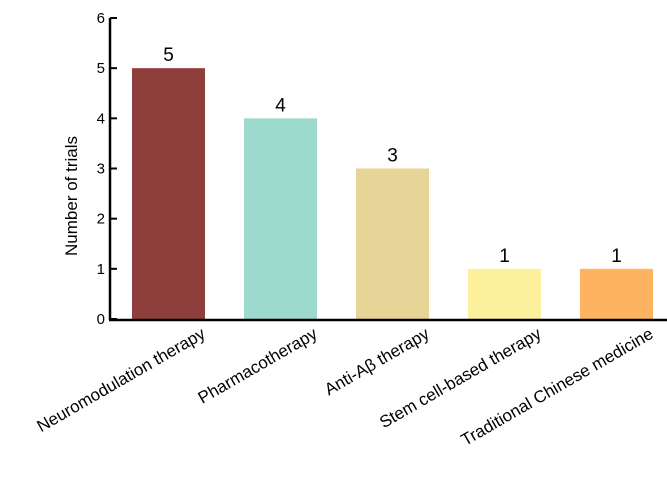 The width and height of the screenshot is (667, 484). I want to click on y-axis: 0 1 2 3 4 5 6, so click(107, 169).